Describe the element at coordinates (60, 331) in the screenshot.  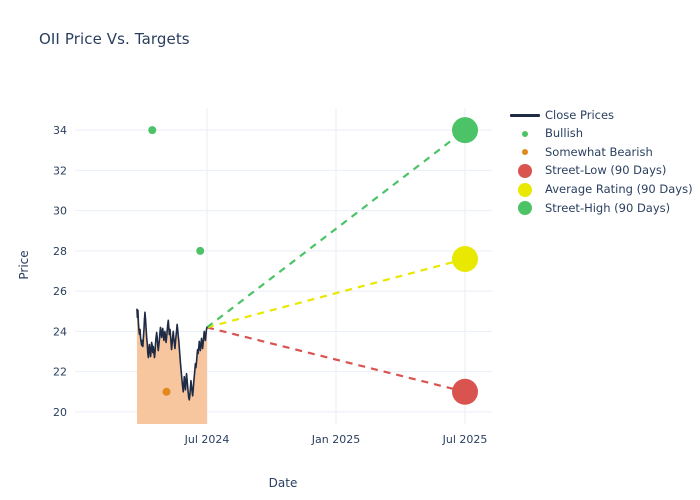
I see `y-tick-label: 24` at that location.